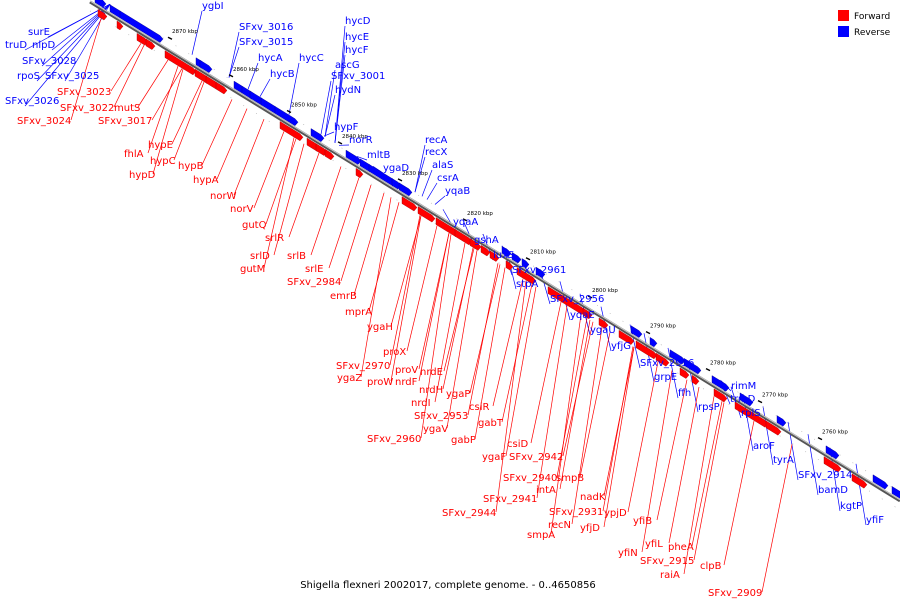 Image resolution: width=900 pixels, height=604 pixels. Describe the element at coordinates (517, 444) in the screenshot. I see `forward-gene-label: csiD` at that location.